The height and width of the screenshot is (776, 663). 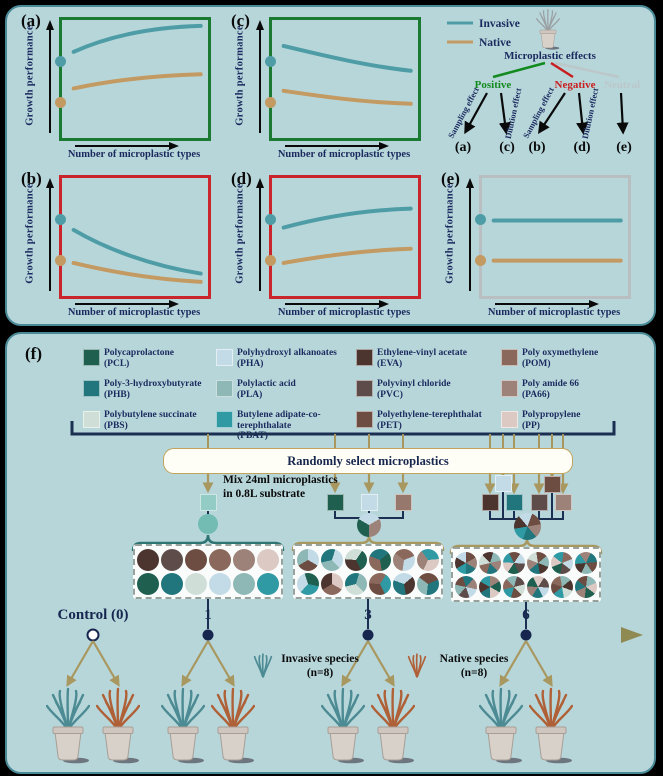 What do you see at coordinates (526, 615) in the screenshot?
I see `tick-6: 6` at bounding box center [526, 615].